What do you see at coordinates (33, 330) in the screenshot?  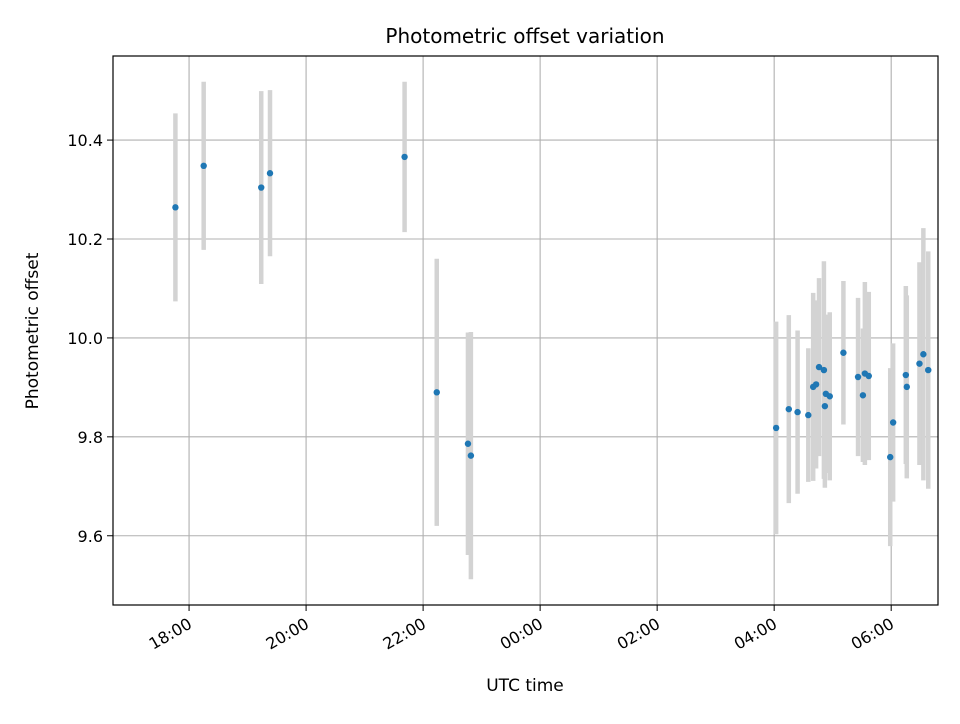 I see `y-axis-label: Photometric offset` at bounding box center [33, 330].